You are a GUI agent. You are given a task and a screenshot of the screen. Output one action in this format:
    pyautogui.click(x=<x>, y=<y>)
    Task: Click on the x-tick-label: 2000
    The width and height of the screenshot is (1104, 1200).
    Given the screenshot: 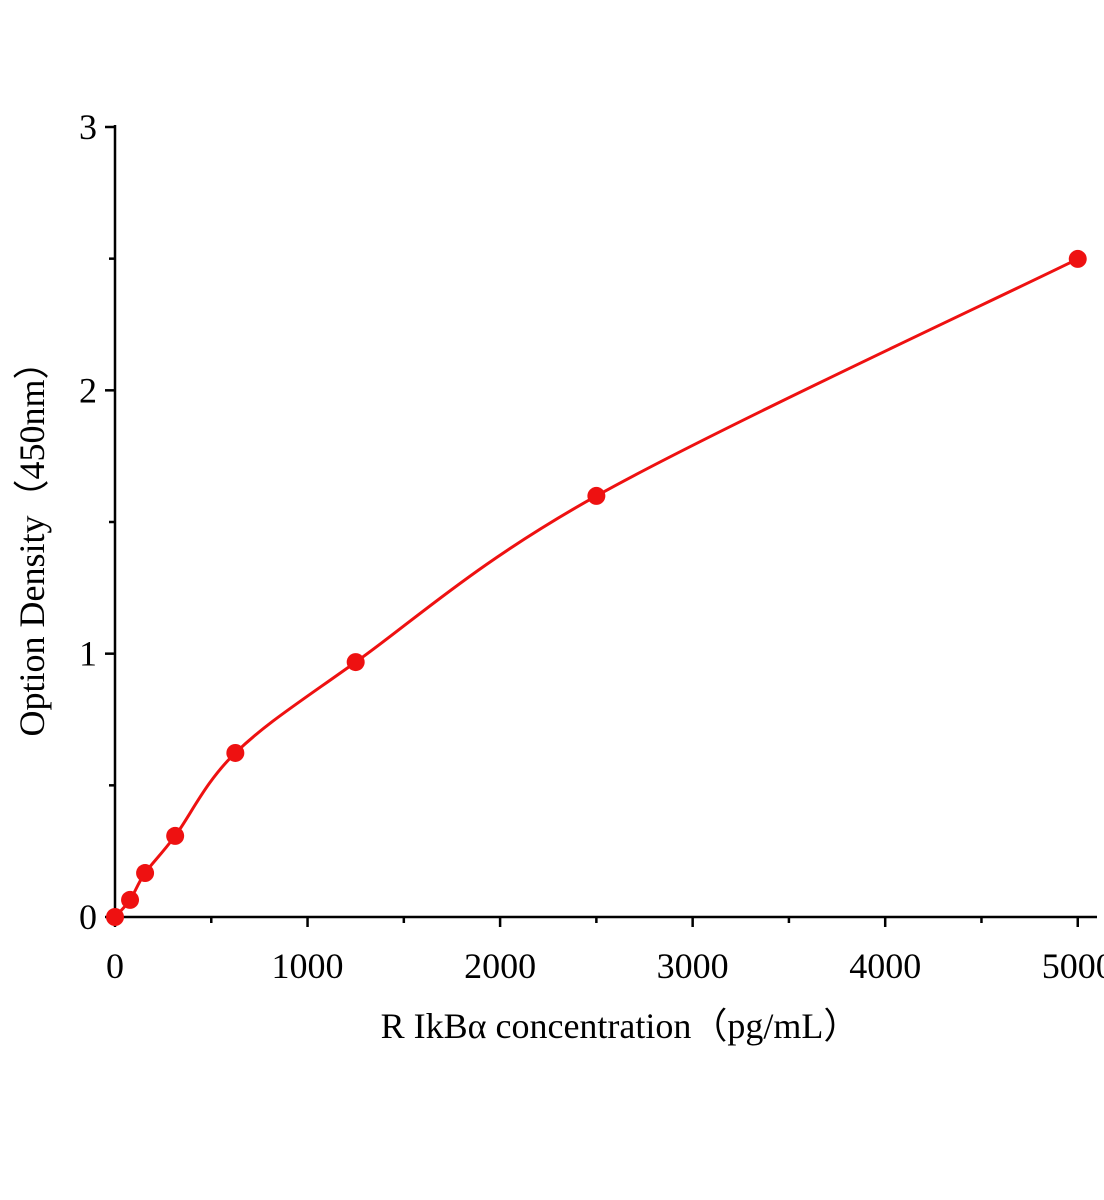 What is the action you would take?
    pyautogui.click(x=500, y=966)
    